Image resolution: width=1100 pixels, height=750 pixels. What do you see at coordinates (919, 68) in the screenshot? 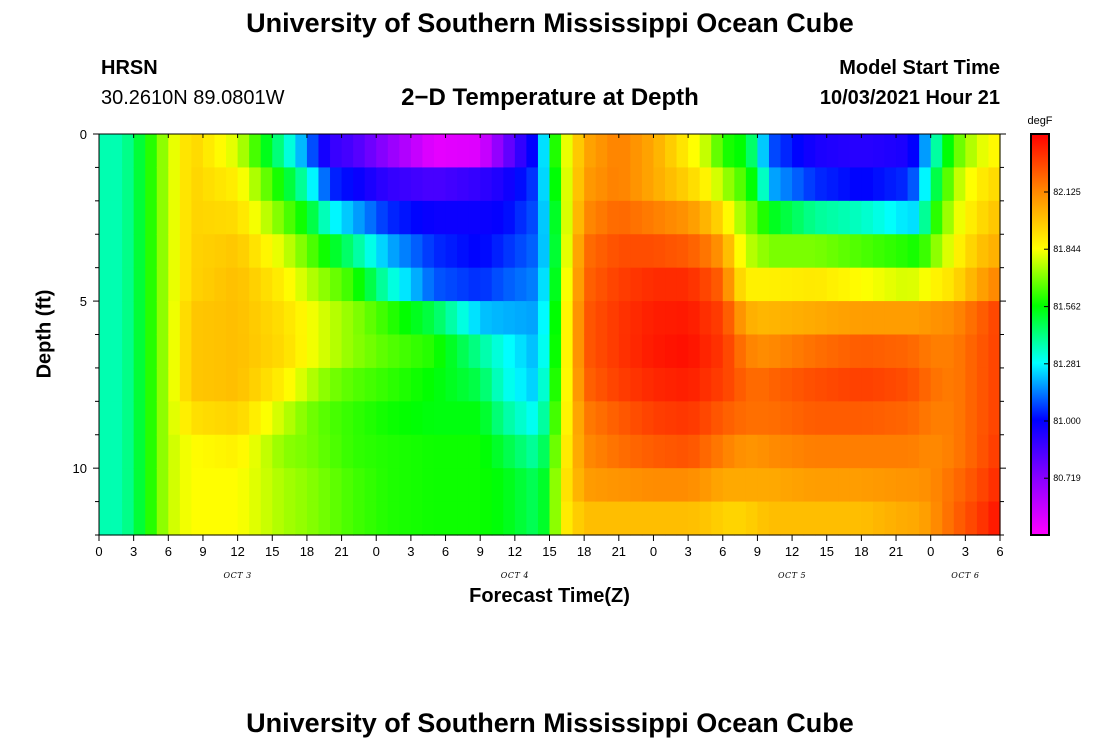
I see `model-start-label: Model Start Time` at bounding box center [919, 68].